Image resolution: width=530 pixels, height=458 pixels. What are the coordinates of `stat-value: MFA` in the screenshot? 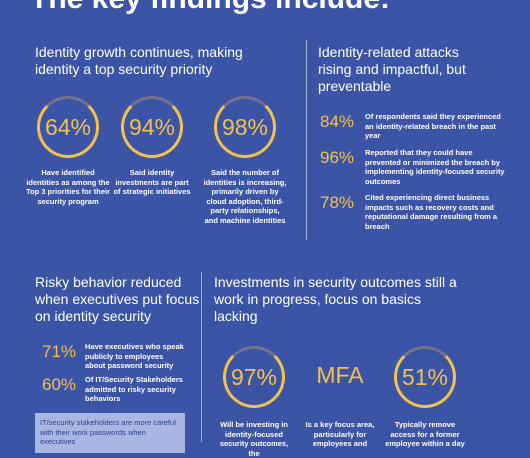 It's located at (340, 375).